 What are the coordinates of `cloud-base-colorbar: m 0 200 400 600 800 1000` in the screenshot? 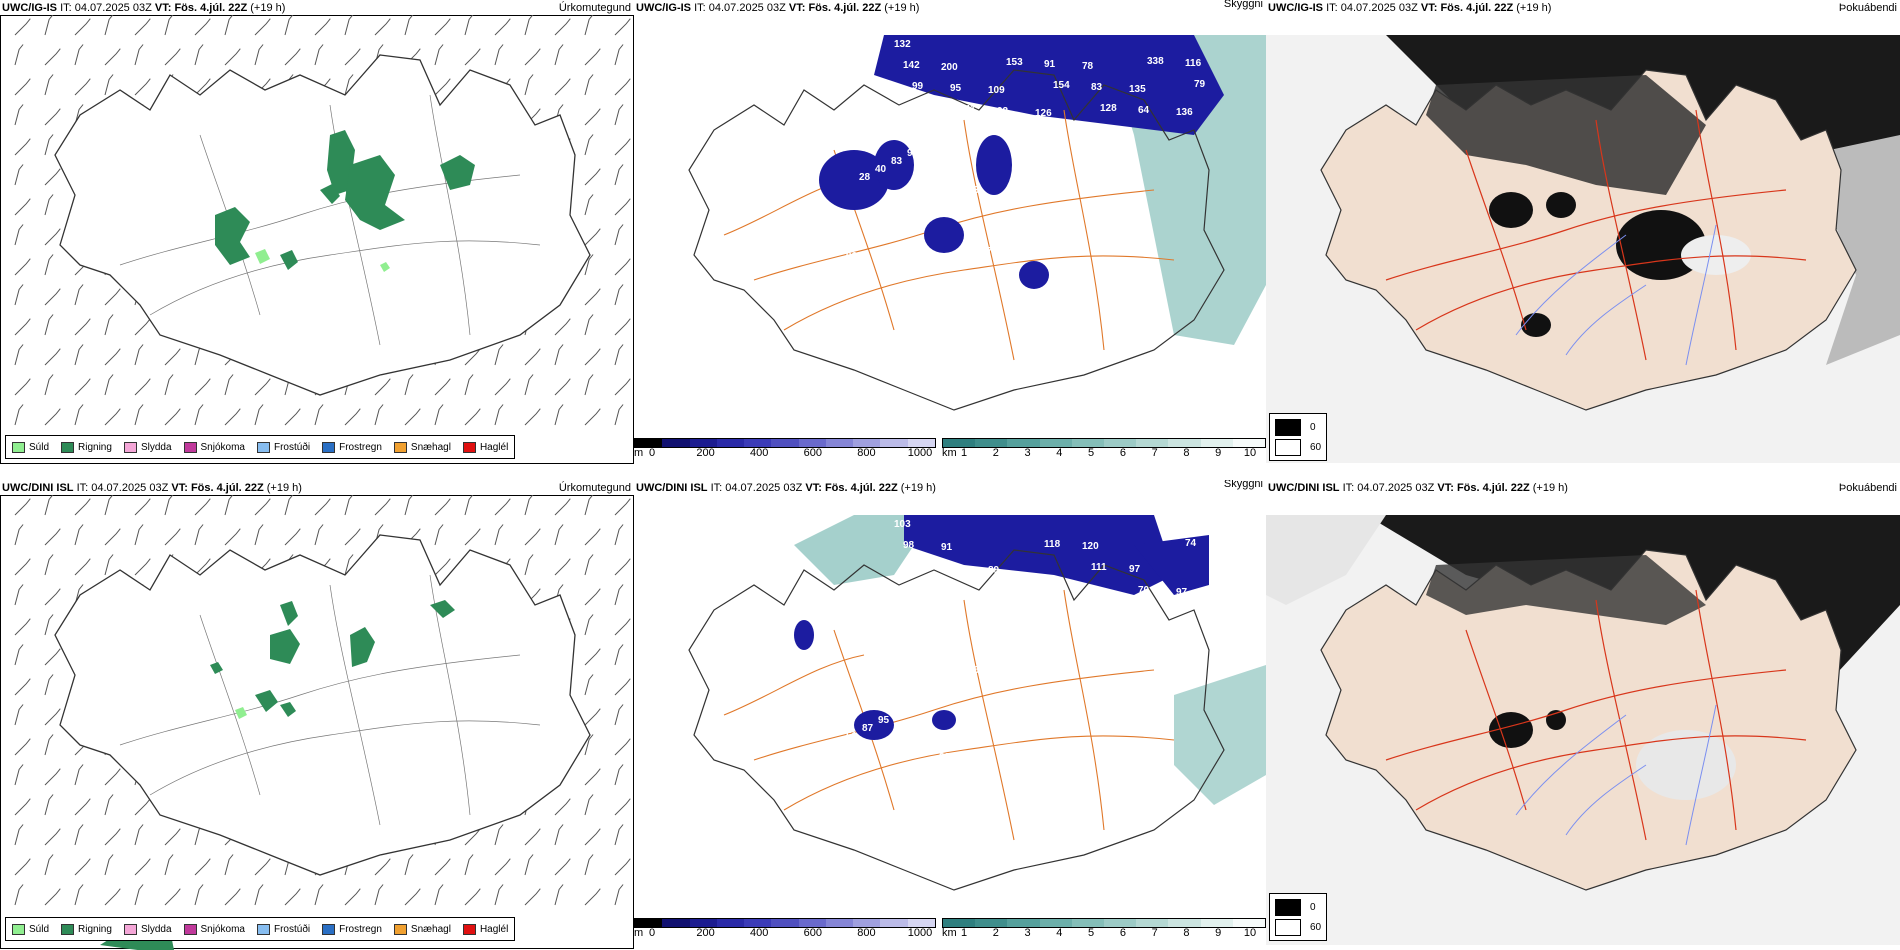 It's located at (785, 931).